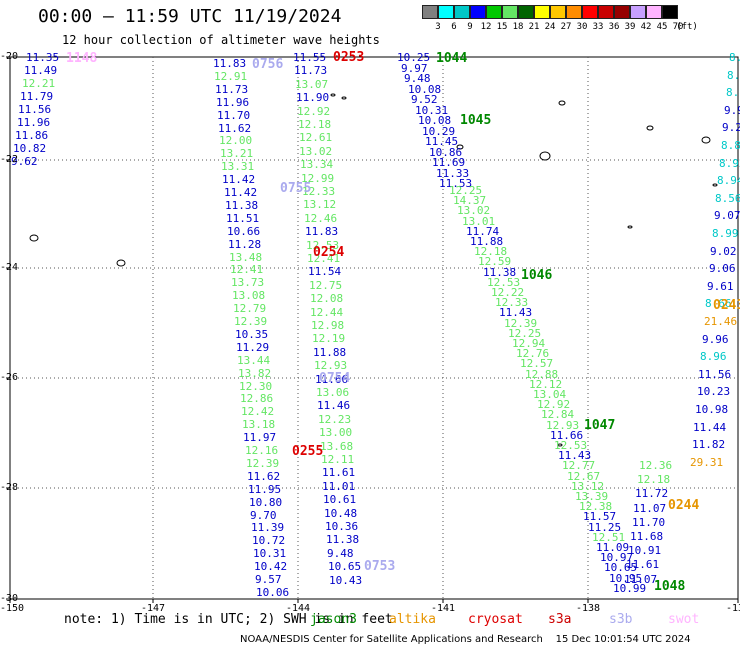 The width and height of the screenshot is (740, 650). What do you see at coordinates (253, 347) in the screenshot?
I see `wave-height-value: 11.29` at bounding box center [253, 347].